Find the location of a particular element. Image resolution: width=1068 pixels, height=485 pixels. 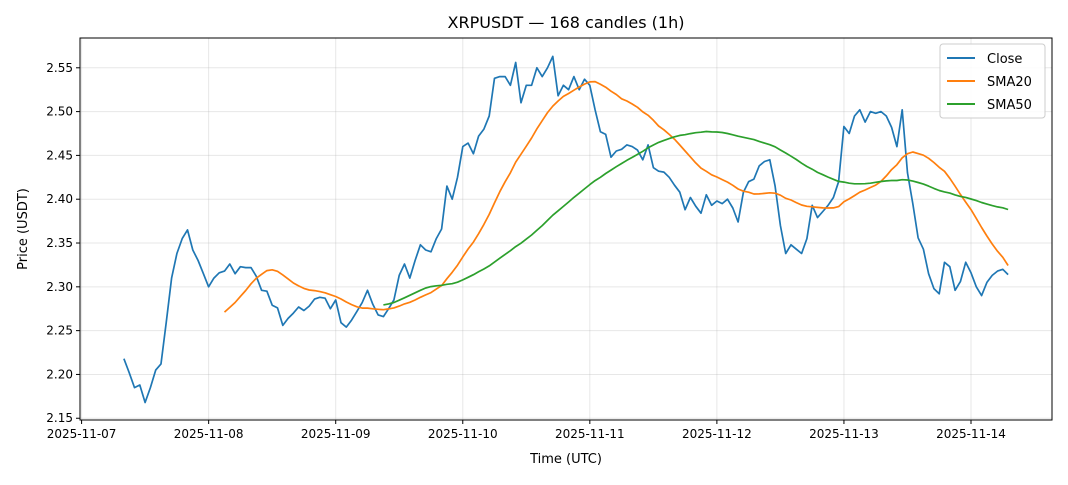

y-tick-label: 2.40 is located at coordinates (59, 199).